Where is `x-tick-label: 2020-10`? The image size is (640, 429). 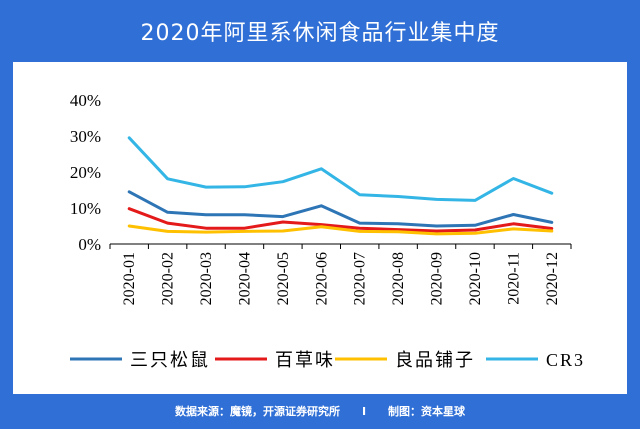 x-tick-label: 2020-10 is located at coordinates (475, 278).